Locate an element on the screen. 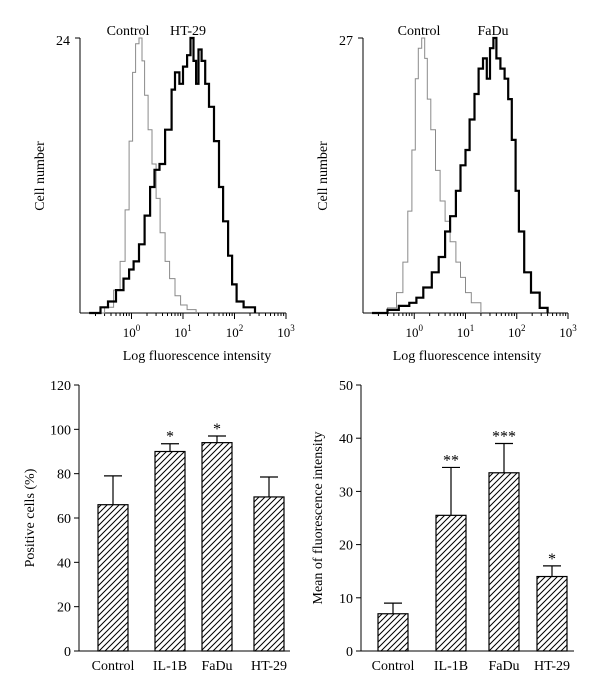 This screenshot has height=693, width=600. y-tick-label: 80 is located at coordinates (64, 475).